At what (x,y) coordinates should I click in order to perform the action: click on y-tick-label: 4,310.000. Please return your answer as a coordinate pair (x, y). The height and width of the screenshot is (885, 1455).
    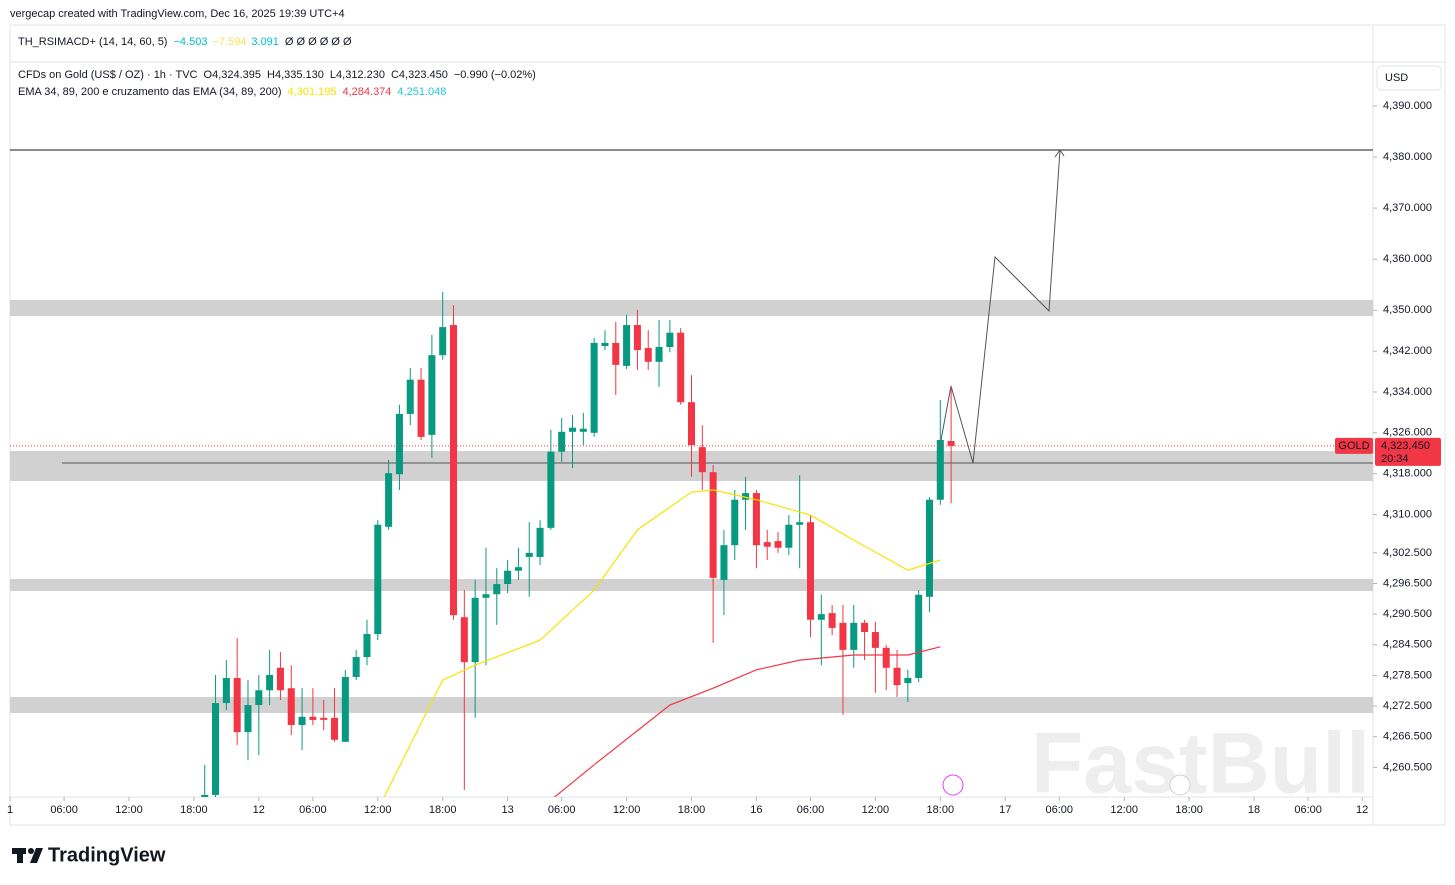
    Looking at the image, I should click on (1407, 514).